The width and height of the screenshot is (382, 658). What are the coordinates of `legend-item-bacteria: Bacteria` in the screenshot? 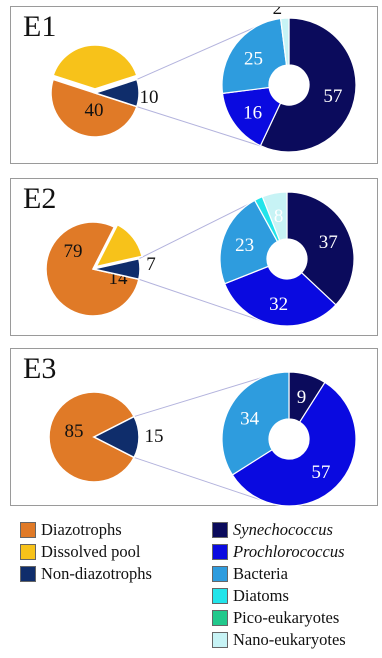 It's located at (250, 574).